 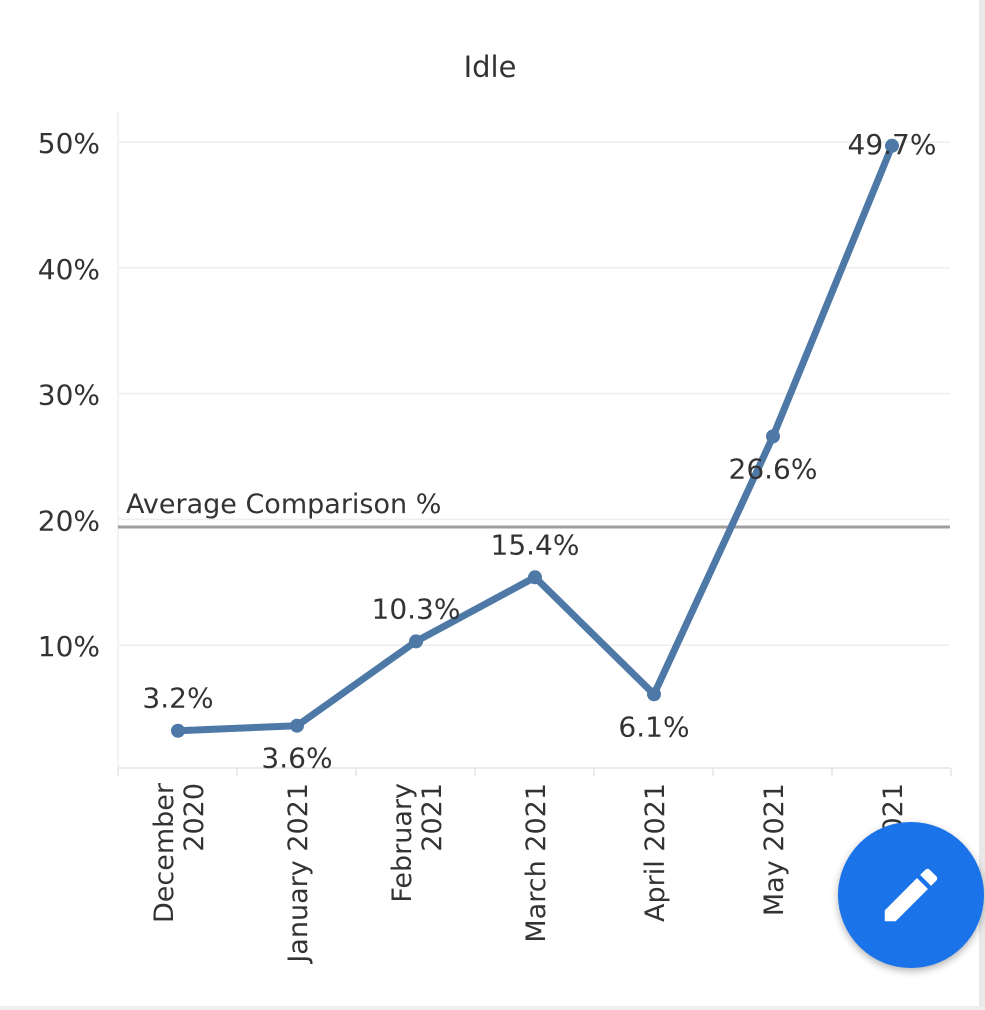 What do you see at coordinates (416, 608) in the screenshot?
I see `data-label: 10.3%` at bounding box center [416, 608].